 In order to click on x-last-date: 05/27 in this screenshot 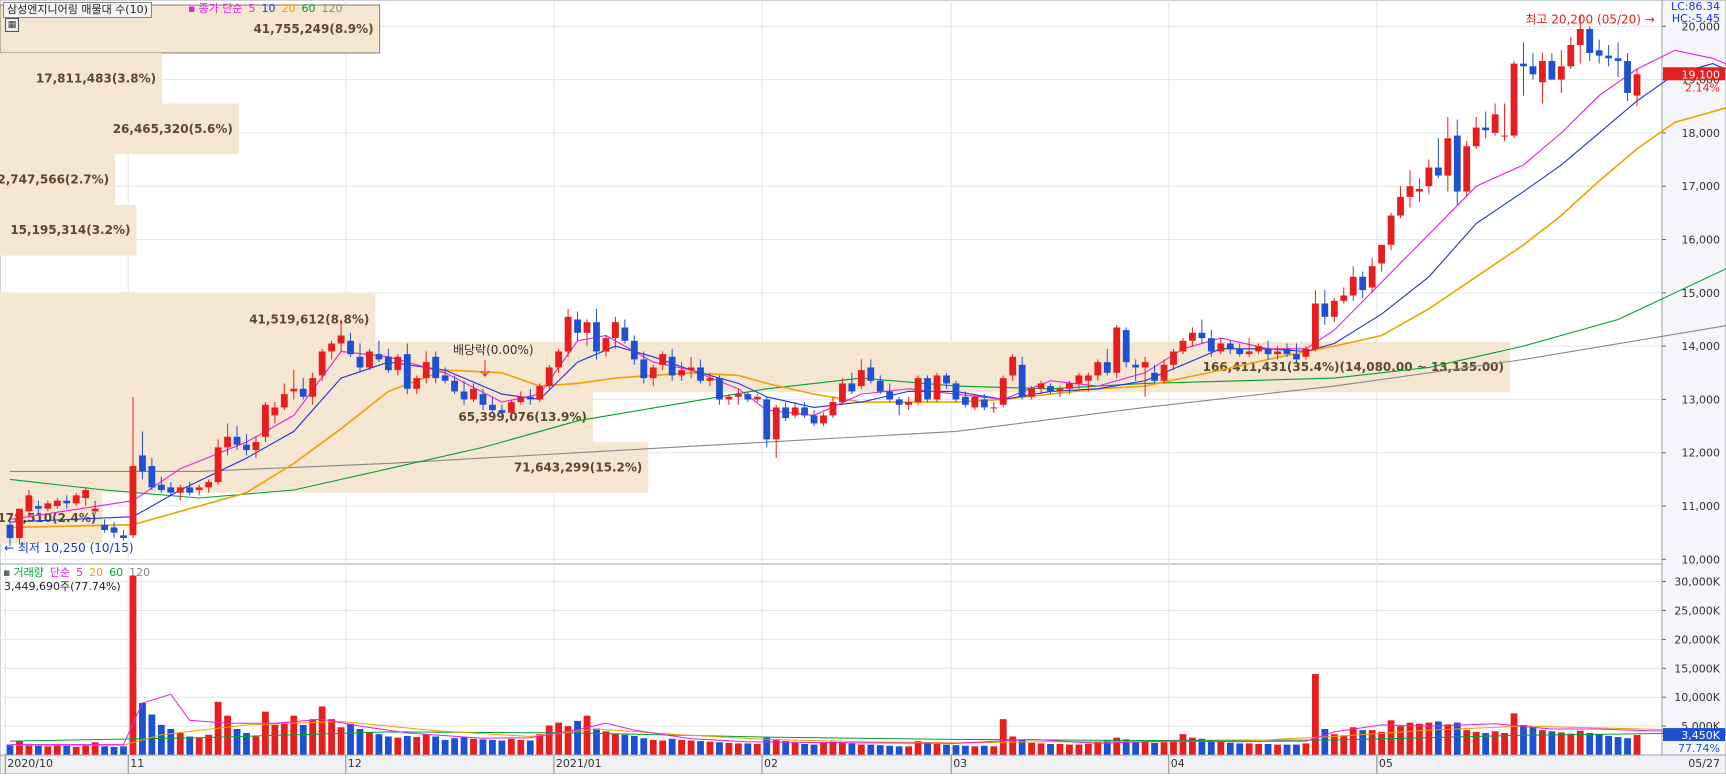, I will do `click(1704, 763)`.